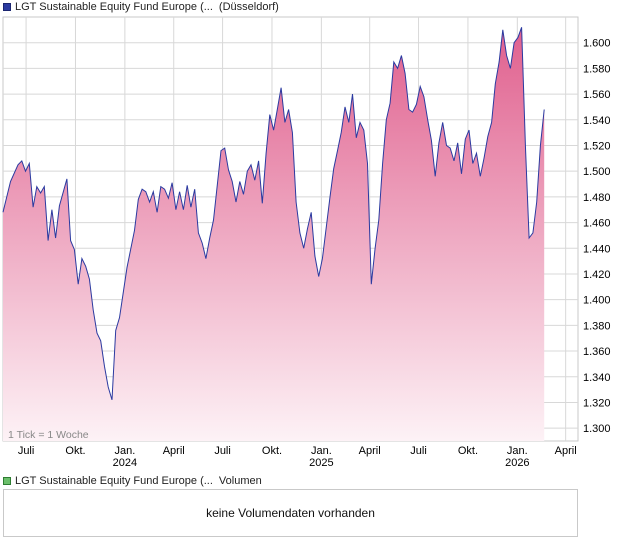 The width and height of the screenshot is (620, 546). Describe the element at coordinates (597, 146) in the screenshot. I see `y-tick-label: 1.520` at that location.